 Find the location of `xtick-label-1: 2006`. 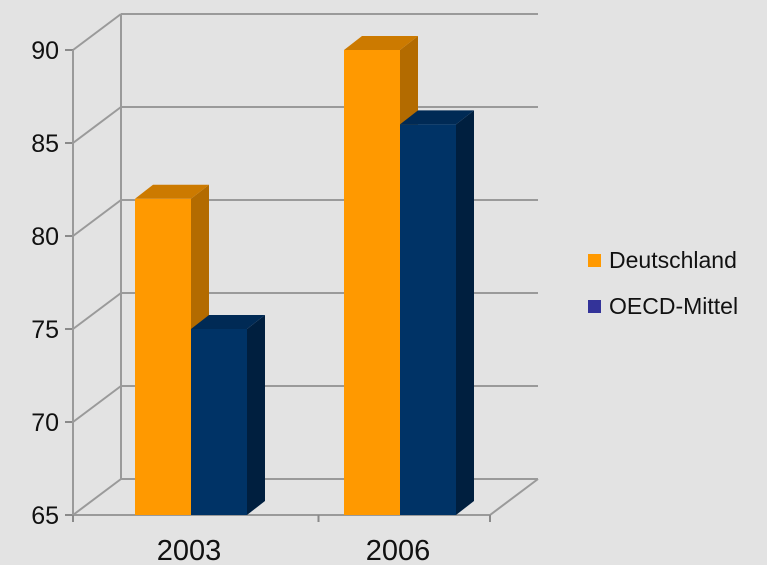

xtick-label-1: 2006 is located at coordinates (398, 550).